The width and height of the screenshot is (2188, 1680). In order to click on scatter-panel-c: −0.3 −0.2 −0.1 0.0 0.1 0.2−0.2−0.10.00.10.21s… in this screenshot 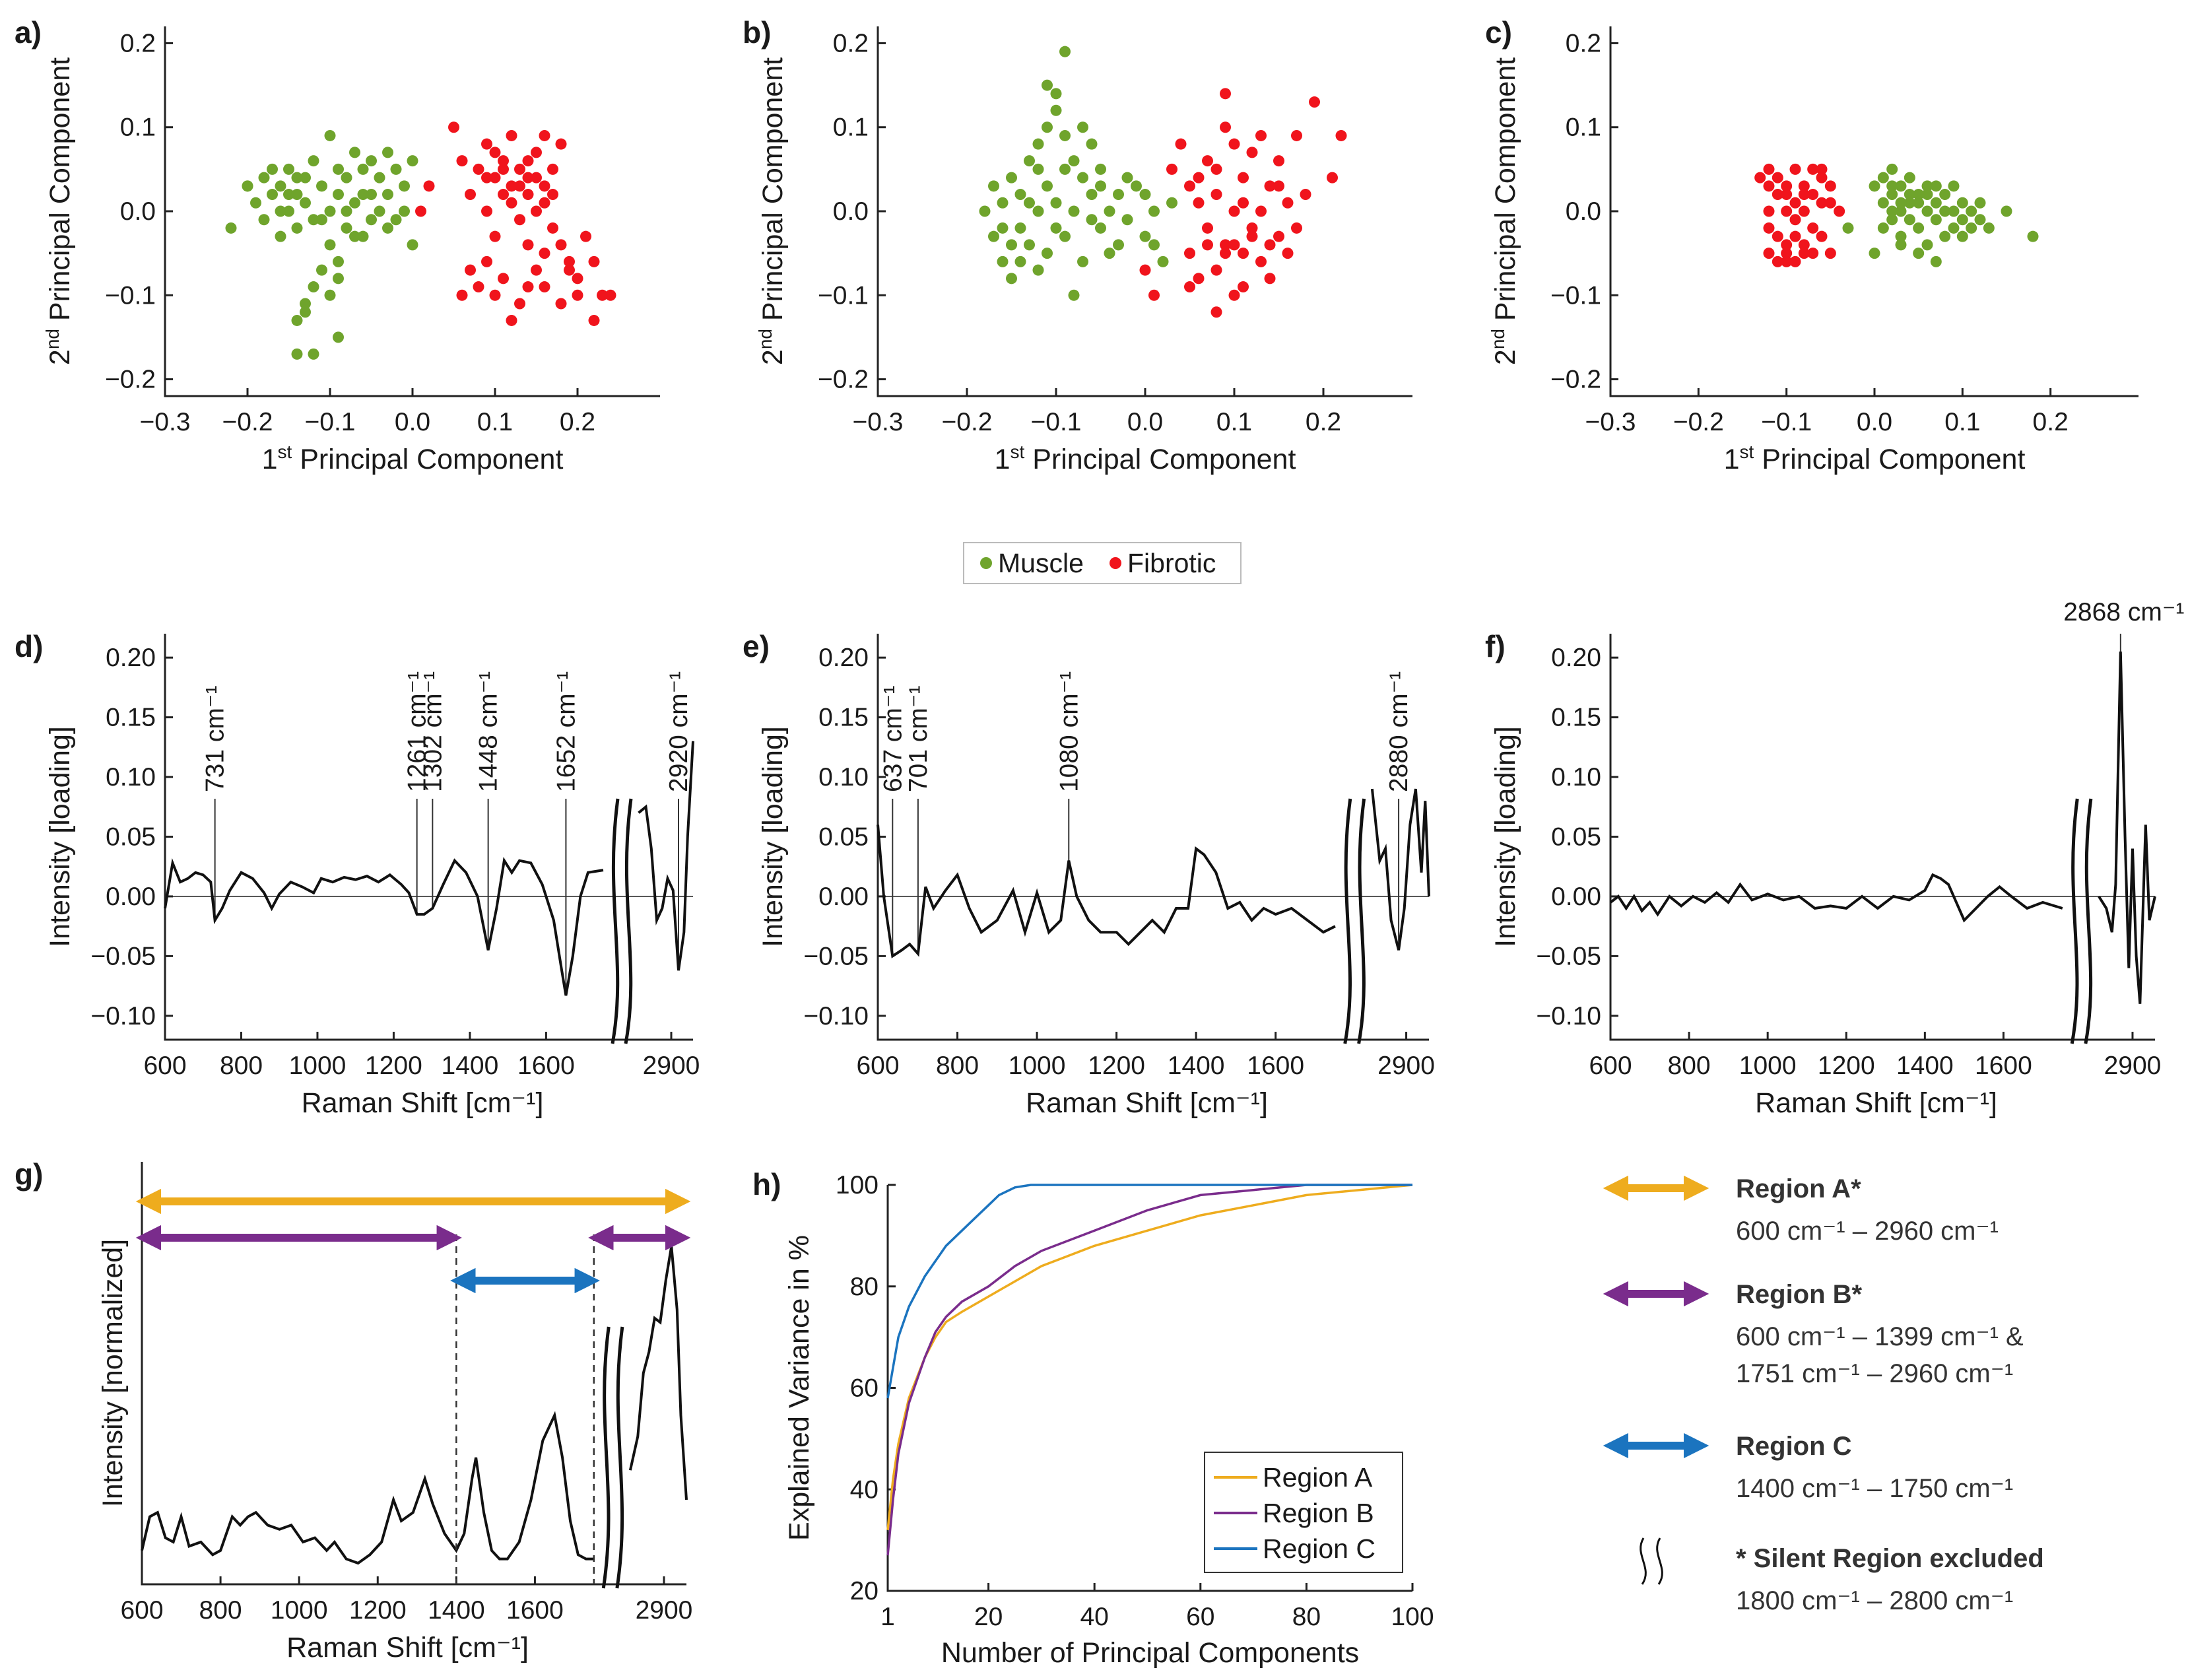, I will do `click(1813, 250)`.